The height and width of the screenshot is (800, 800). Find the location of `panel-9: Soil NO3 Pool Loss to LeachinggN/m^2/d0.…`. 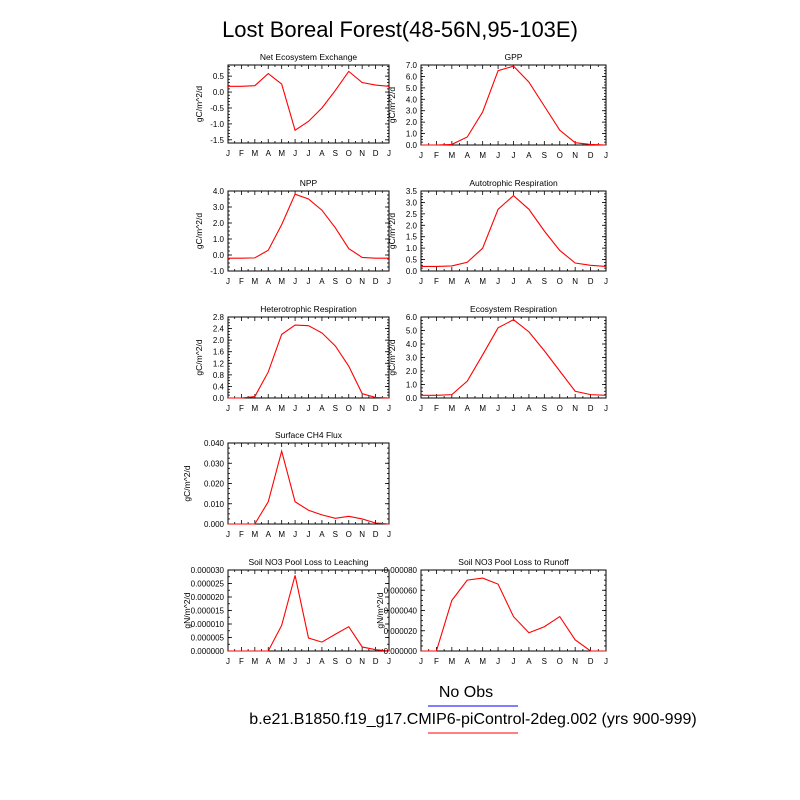

panel-9: Soil NO3 Pool Loss to LeachinggN/m^2/d0.… is located at coordinates (286, 611).